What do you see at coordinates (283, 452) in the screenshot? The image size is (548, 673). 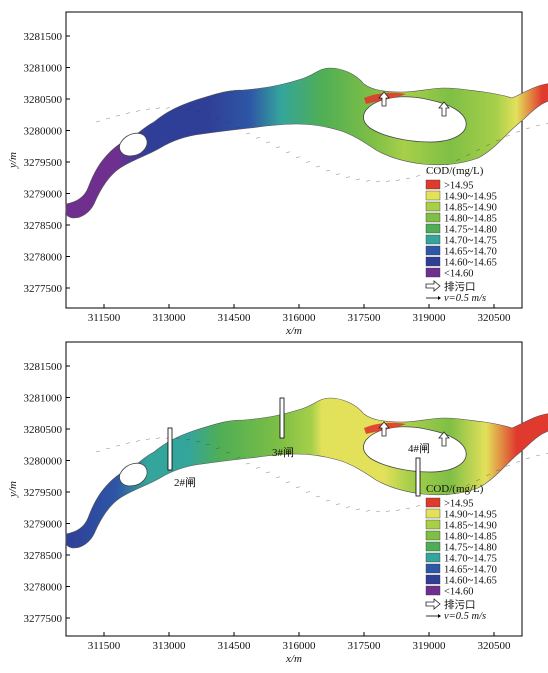 I see `gate-label: 3#闸` at bounding box center [283, 452].